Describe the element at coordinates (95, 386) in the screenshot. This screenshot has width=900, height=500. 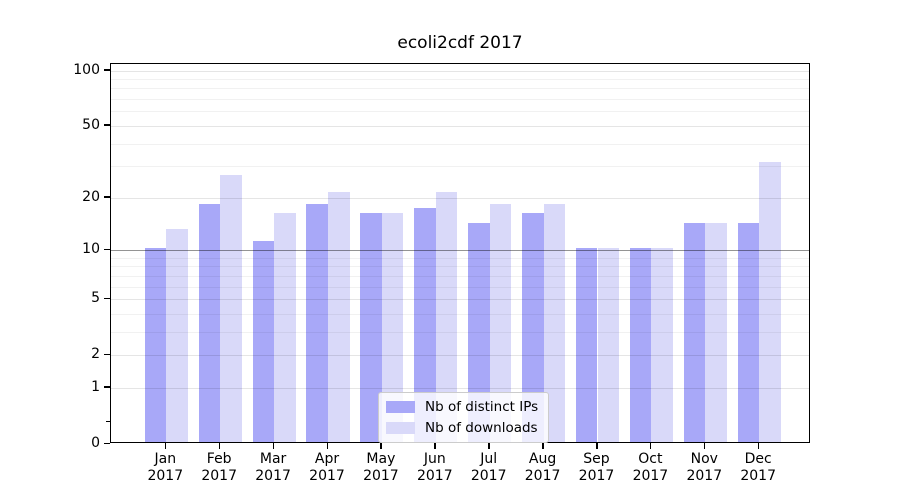
I see `y-tick-label-1: 1` at that location.